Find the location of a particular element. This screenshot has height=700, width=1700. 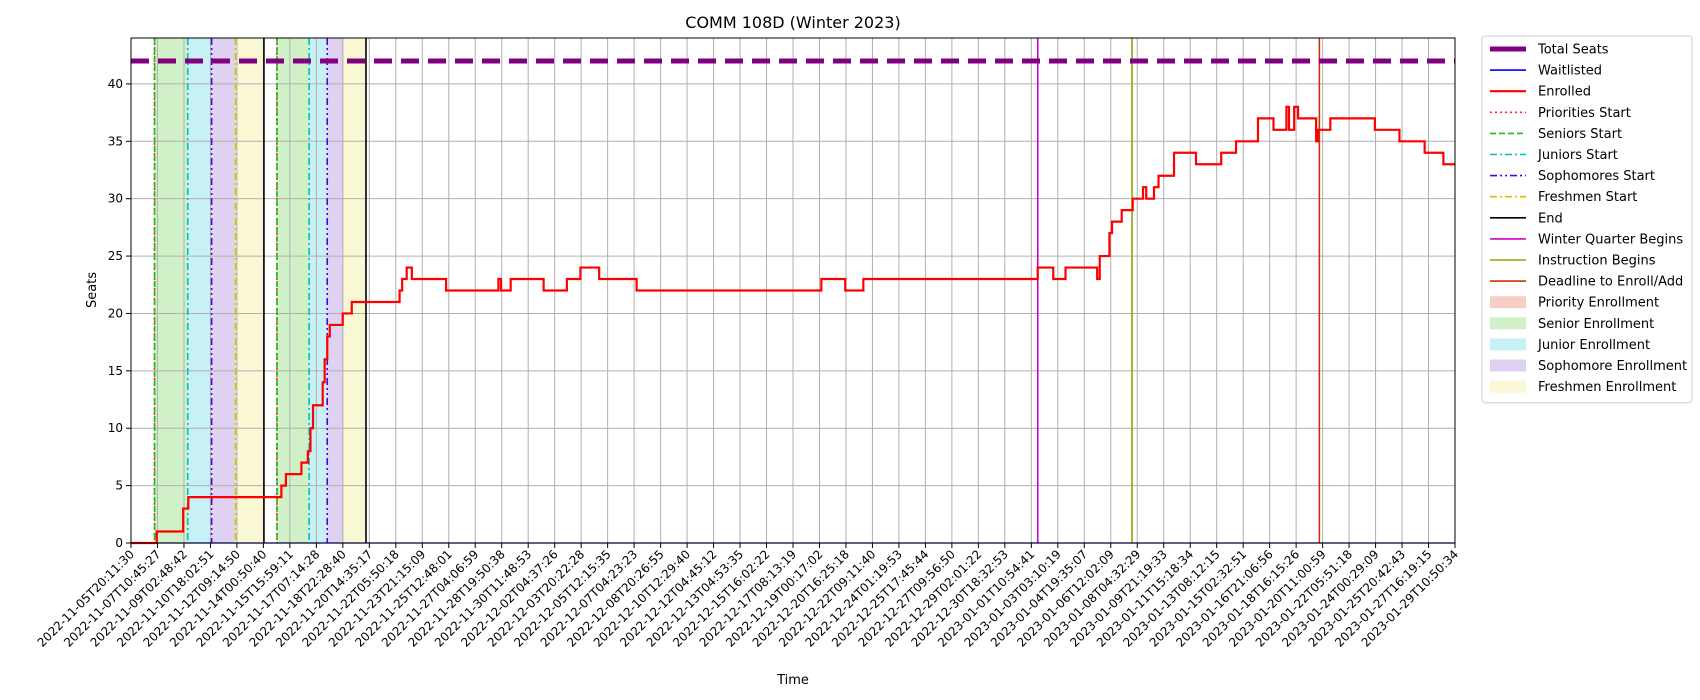

legend-label-12: Priority Enrollment is located at coordinates (1598, 303).